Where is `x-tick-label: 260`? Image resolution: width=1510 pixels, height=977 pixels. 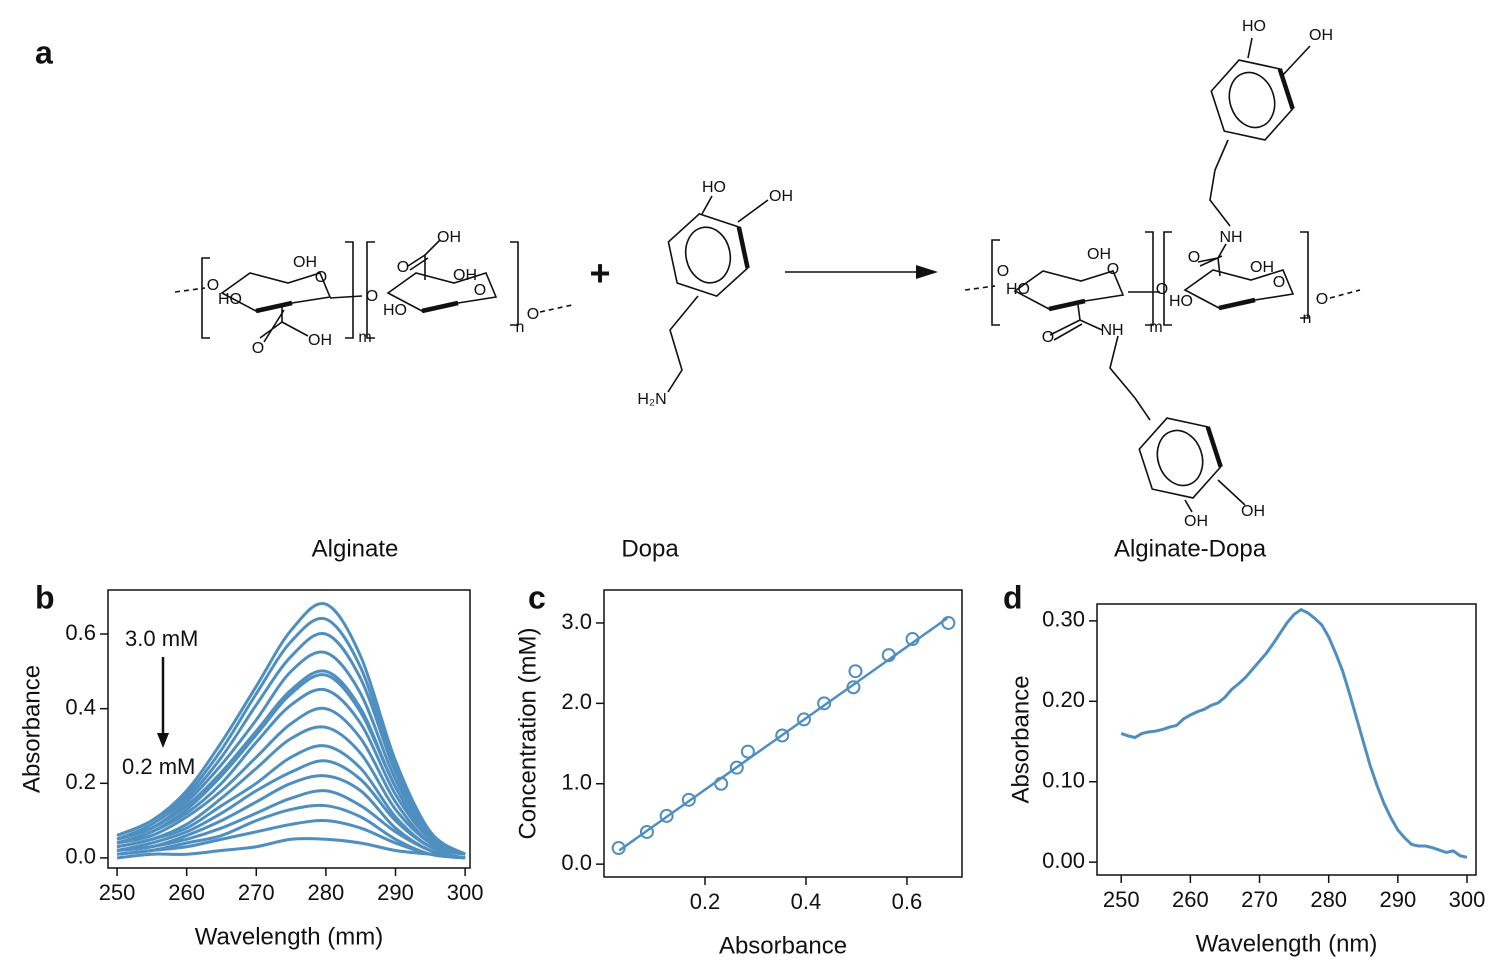 x-tick-label: 260 is located at coordinates (1190, 899).